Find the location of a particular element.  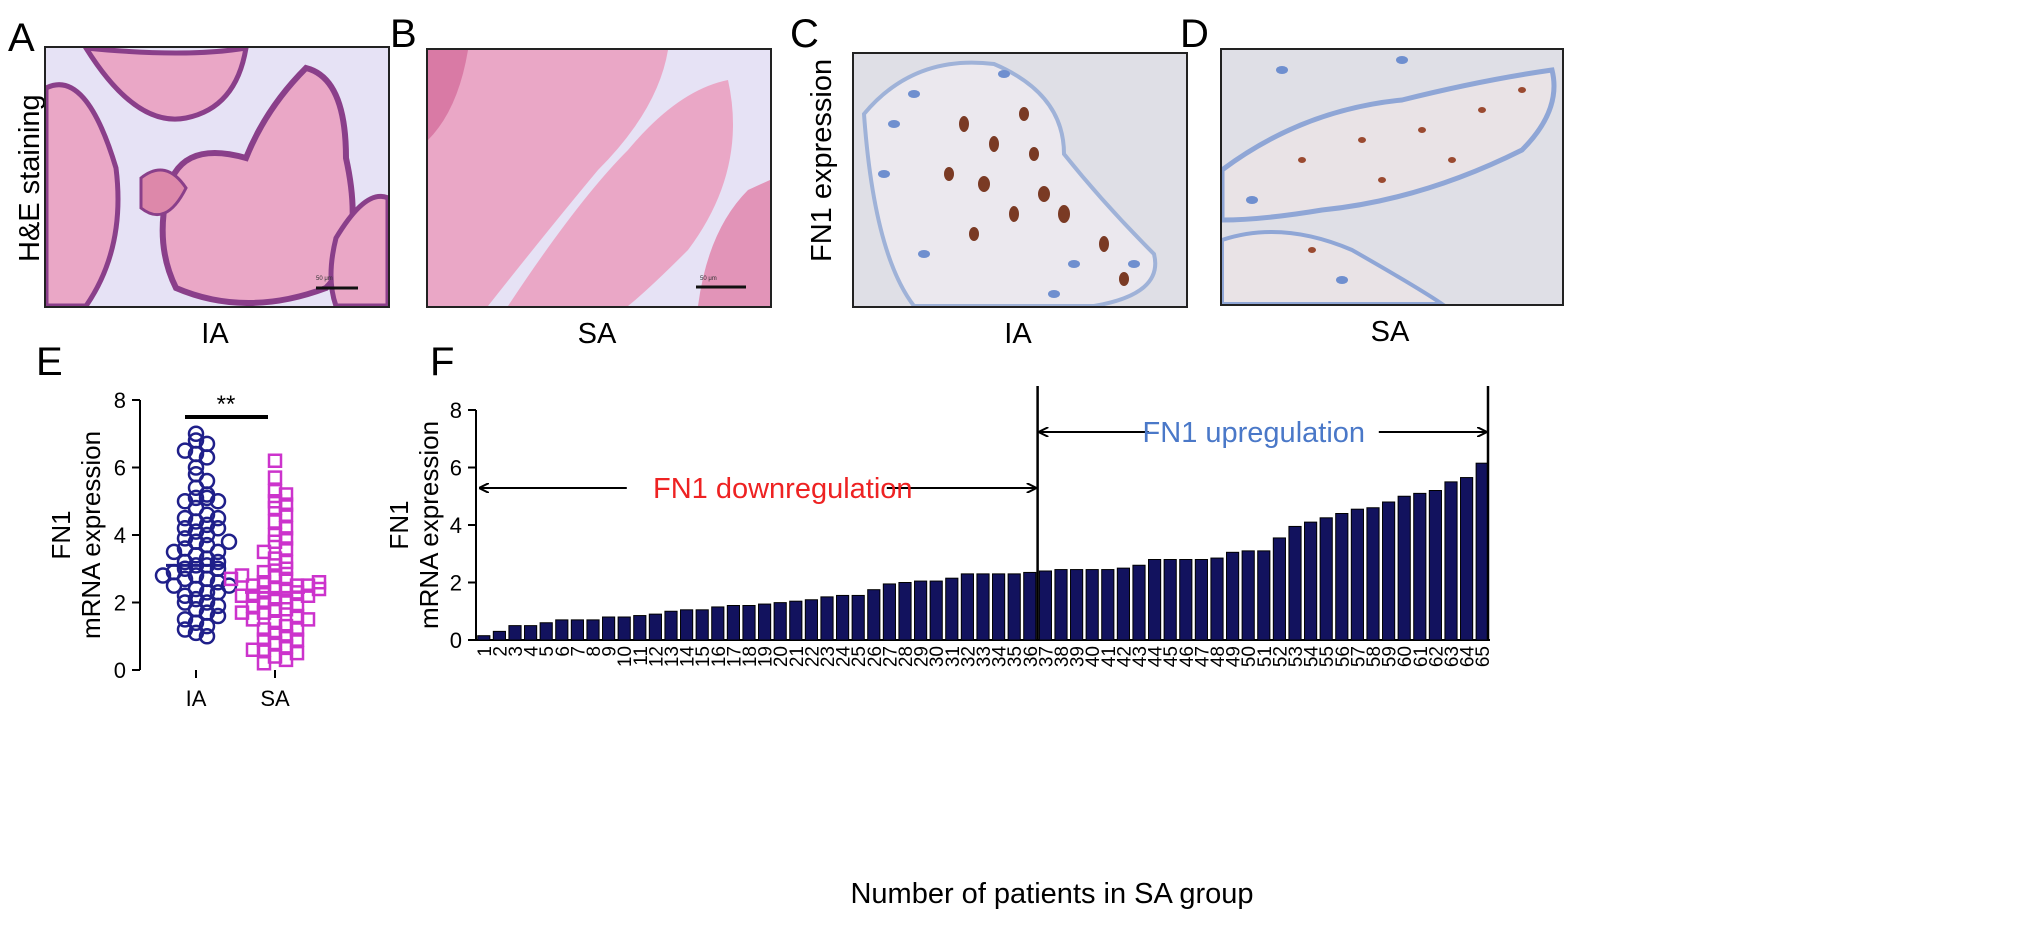

caption-a: IA is located at coordinates (215, 334).